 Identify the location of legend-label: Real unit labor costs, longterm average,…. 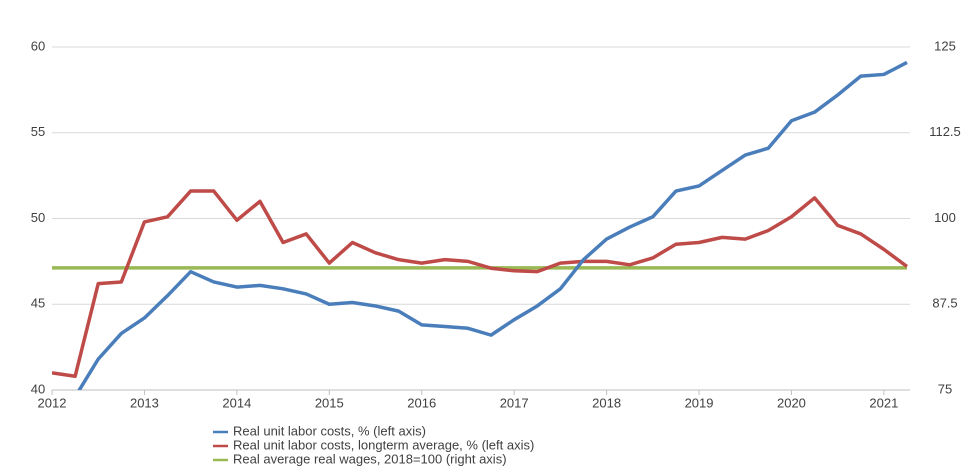
(383, 444).